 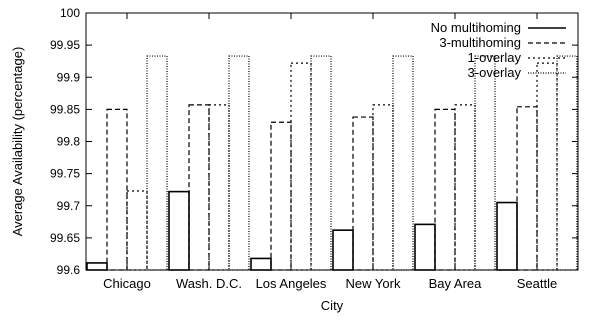 I want to click on x-tick-label-1: Wash. D.C., so click(x=209, y=283).